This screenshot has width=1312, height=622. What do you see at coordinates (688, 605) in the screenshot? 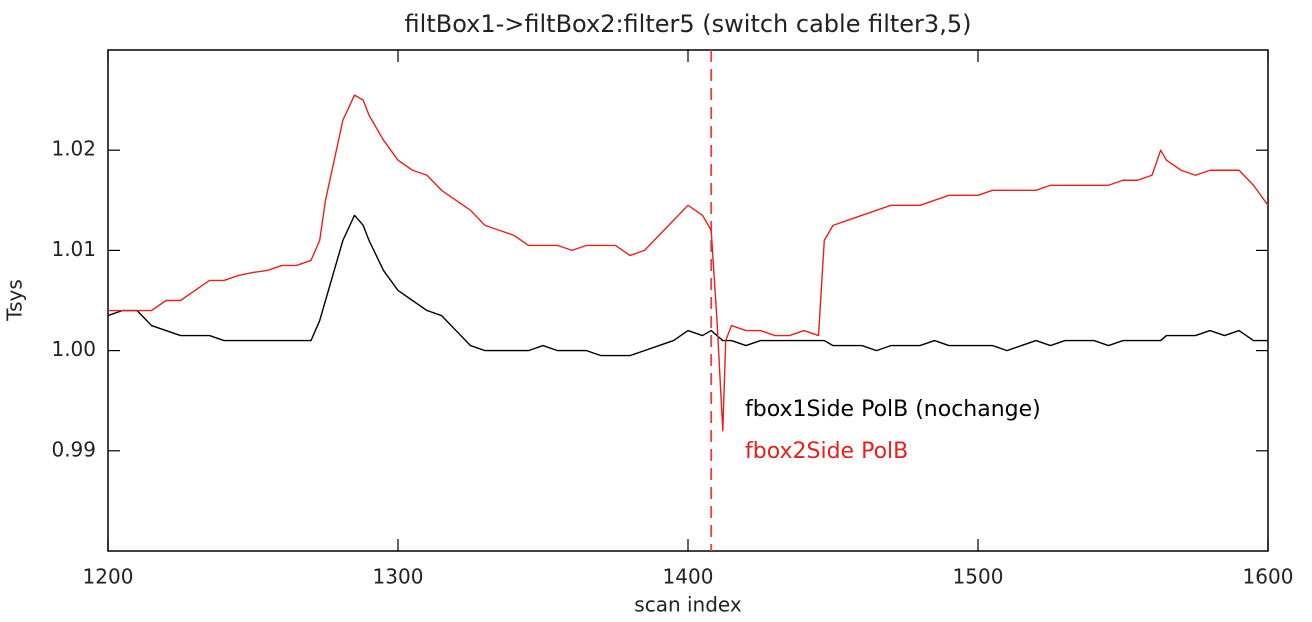
I see `x-axis-label: scan index` at bounding box center [688, 605].